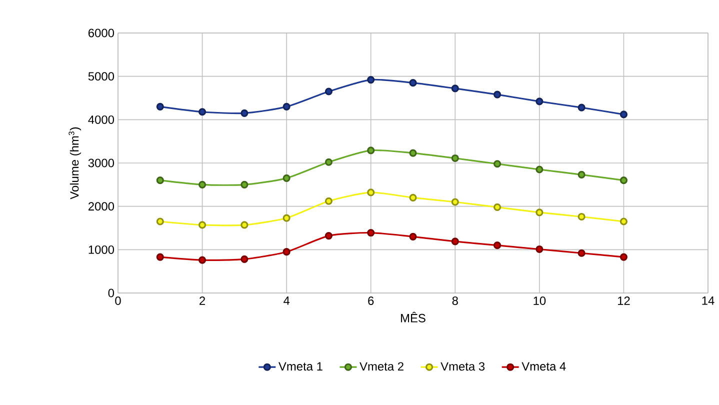 Image resolution: width=719 pixels, height=405 pixels. Describe the element at coordinates (371, 300) in the screenshot. I see `x-tick-label: 6` at that location.